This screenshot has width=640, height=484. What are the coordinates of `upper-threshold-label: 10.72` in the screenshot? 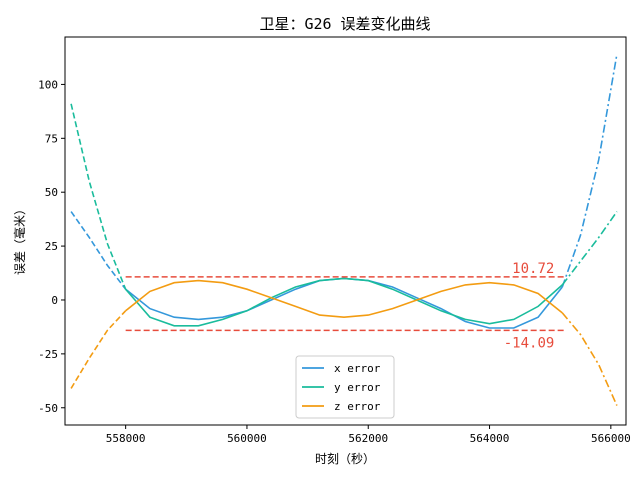 It's located at (533, 269).